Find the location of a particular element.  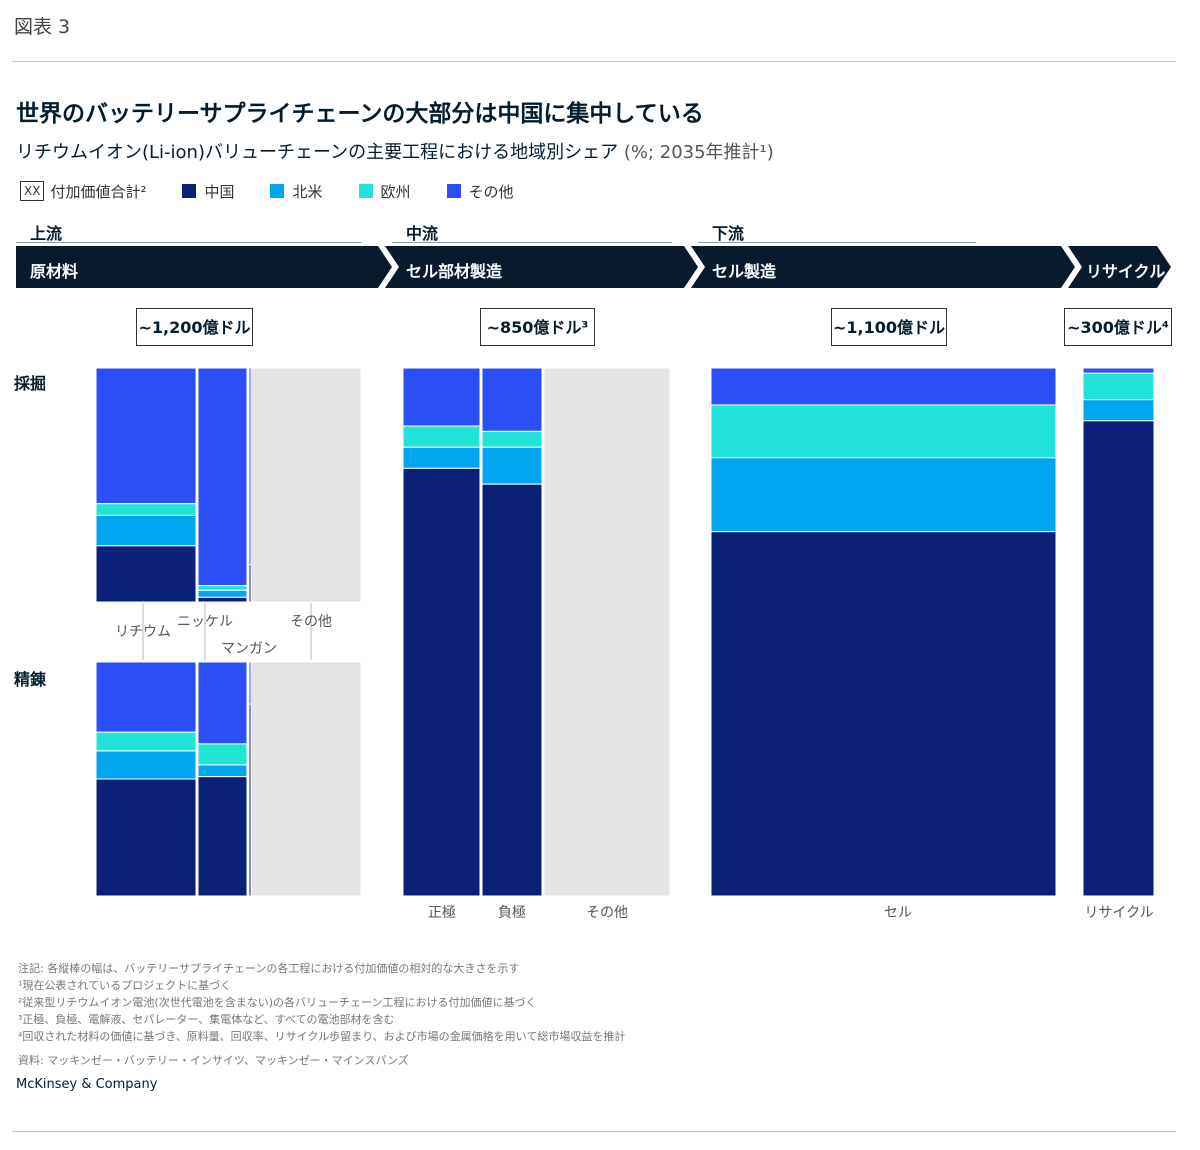

bar-1-1-北米 is located at coordinates (222, 771).